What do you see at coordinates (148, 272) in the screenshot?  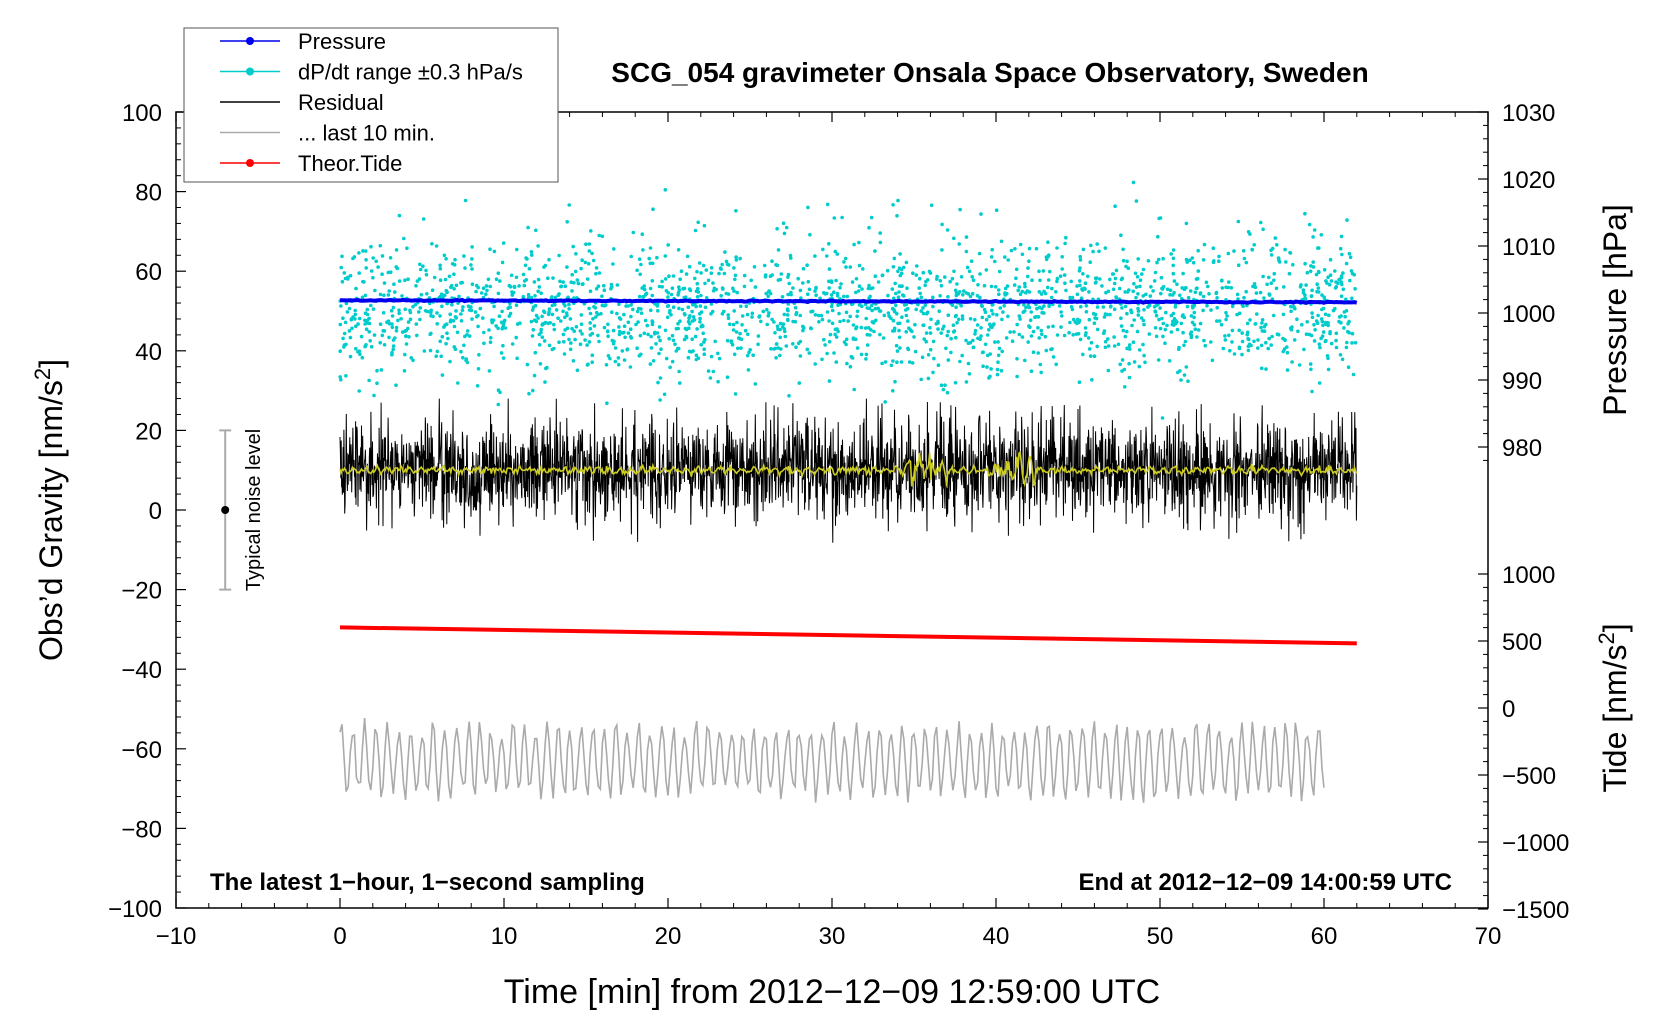 I see `y-tick-label: 60` at bounding box center [148, 272].